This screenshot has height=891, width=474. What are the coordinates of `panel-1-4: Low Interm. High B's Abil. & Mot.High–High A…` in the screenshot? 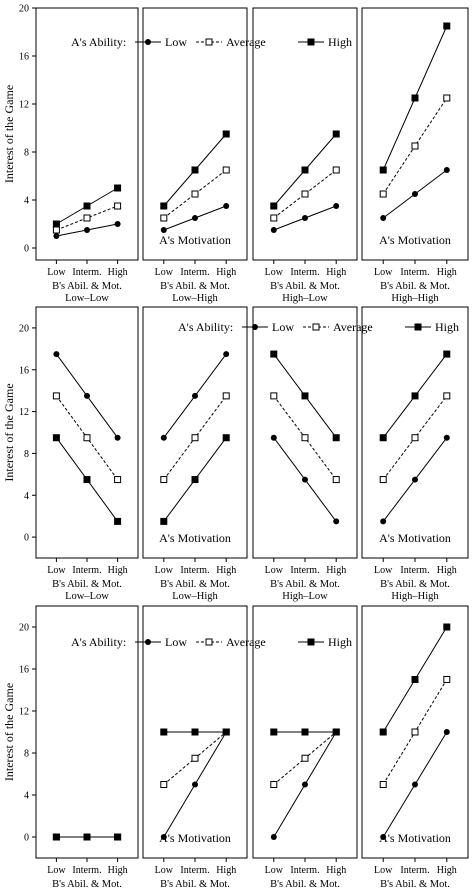 It's located at (415, 155).